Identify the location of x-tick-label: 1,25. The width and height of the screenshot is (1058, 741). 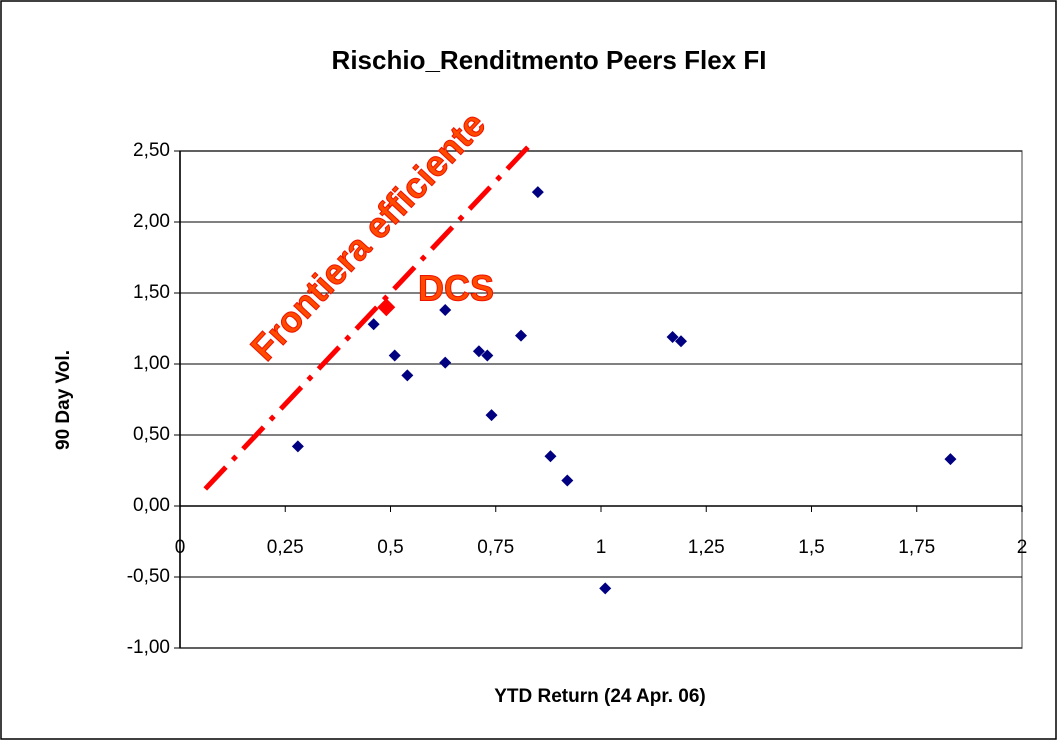
(706, 547).